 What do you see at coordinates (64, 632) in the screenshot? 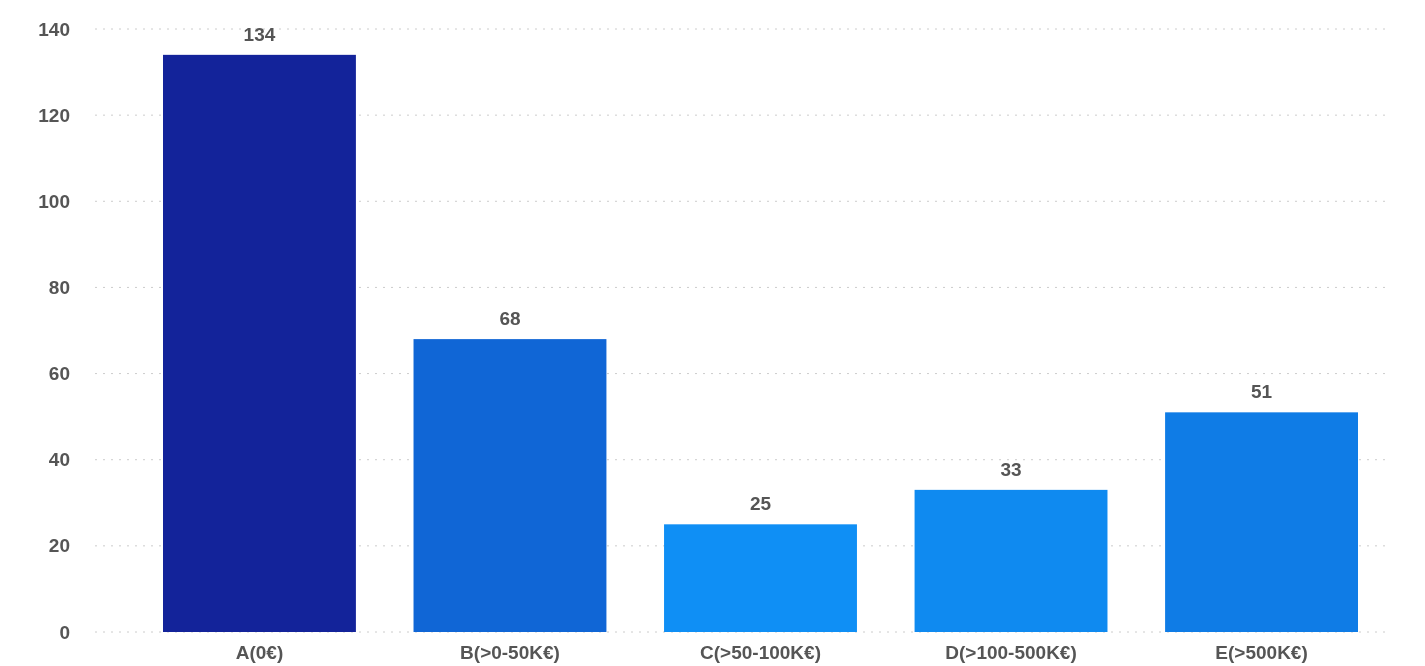
I see `y-tick-label: 0` at bounding box center [64, 632].